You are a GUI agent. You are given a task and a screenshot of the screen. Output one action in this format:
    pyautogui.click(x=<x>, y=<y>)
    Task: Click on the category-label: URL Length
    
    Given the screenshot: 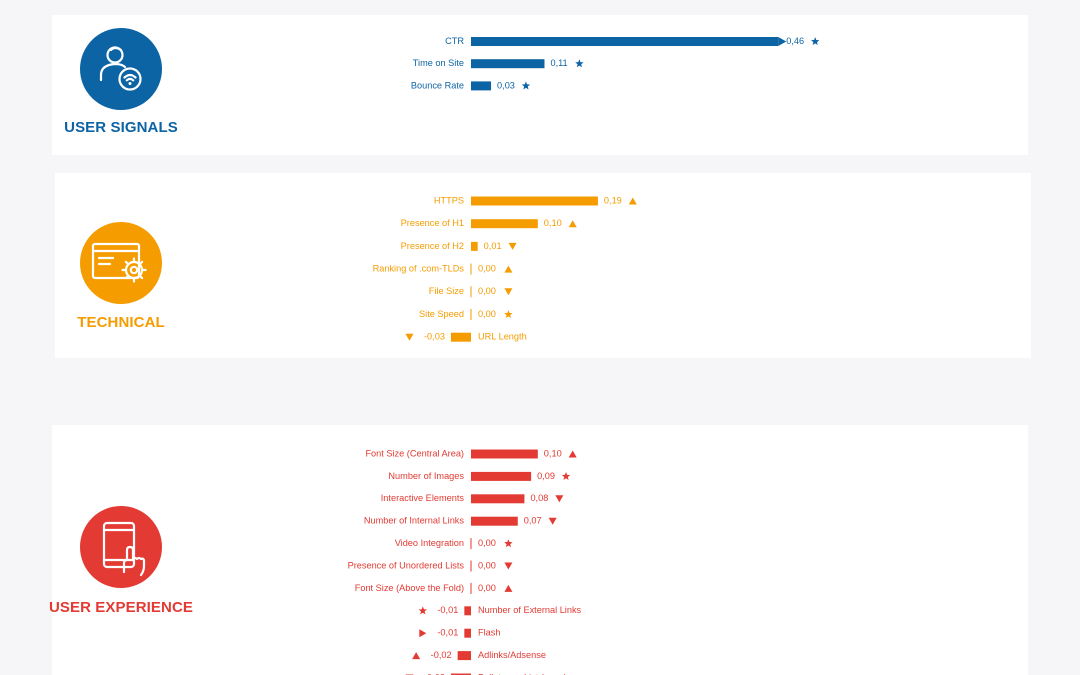 What is the action you would take?
    pyautogui.click(x=502, y=337)
    